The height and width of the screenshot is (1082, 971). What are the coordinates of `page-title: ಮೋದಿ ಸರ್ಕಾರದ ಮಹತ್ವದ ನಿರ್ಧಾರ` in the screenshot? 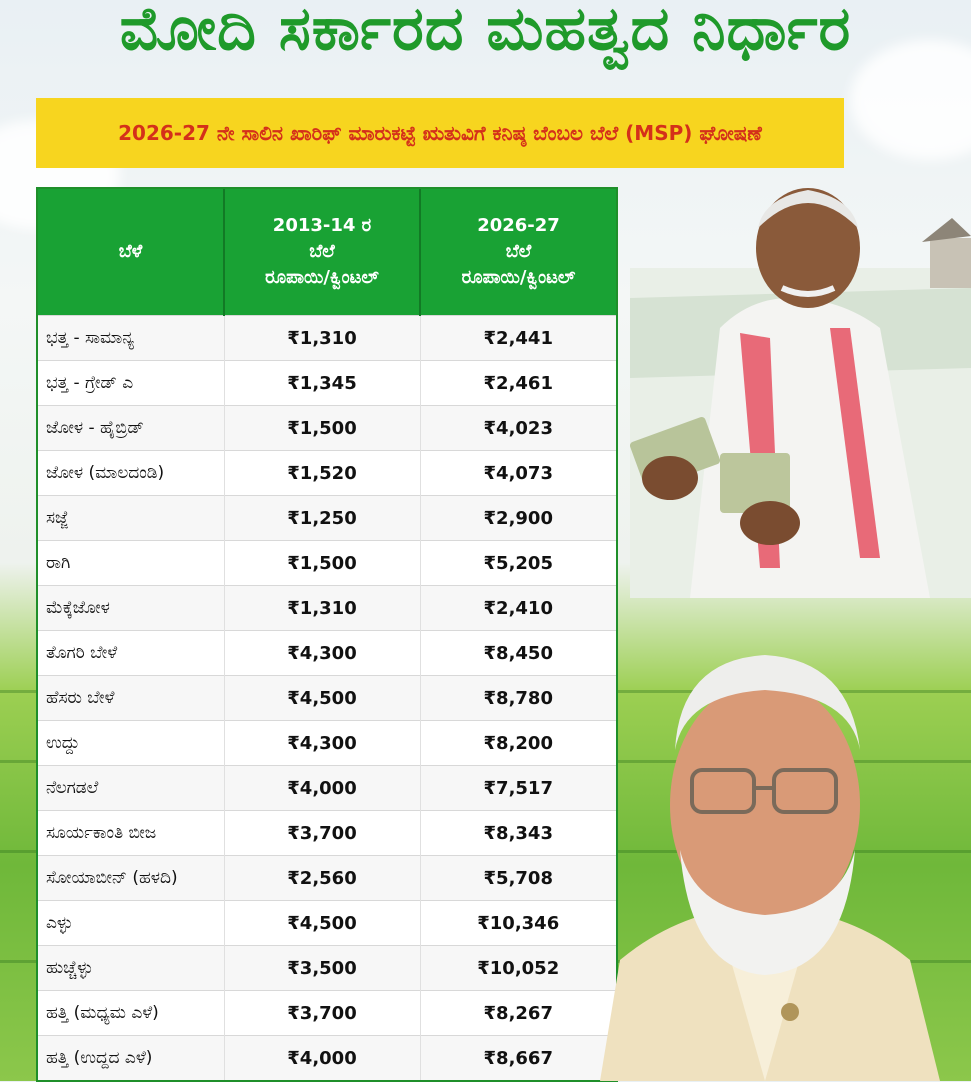 It's located at (485, 32).